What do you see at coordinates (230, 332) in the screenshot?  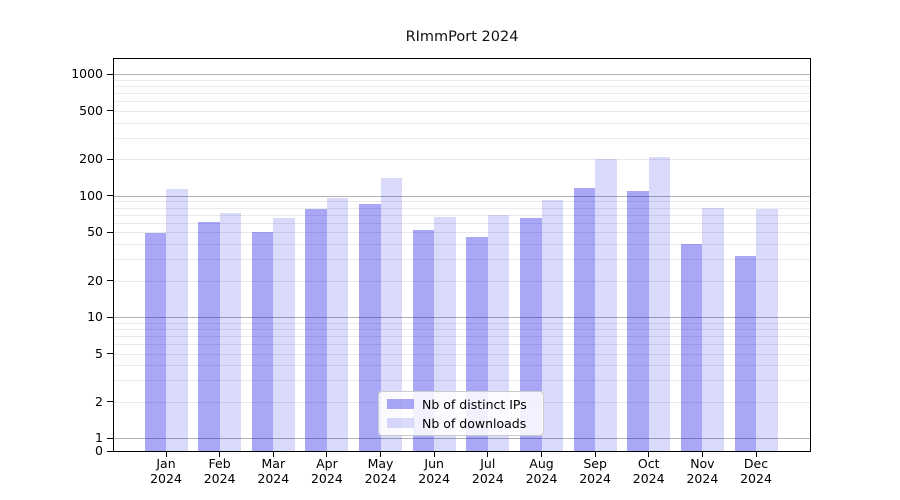 I see `bar-downloads-feb` at bounding box center [230, 332].